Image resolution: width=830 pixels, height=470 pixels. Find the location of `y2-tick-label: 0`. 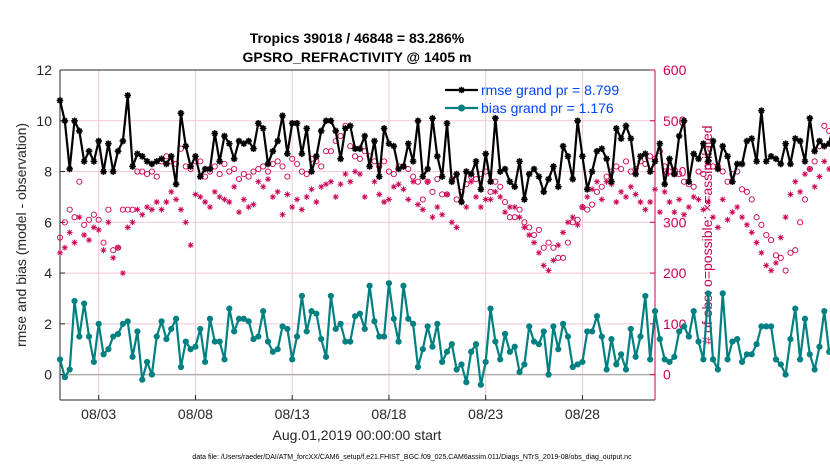

y2-tick-label: 0 is located at coordinates (667, 375).